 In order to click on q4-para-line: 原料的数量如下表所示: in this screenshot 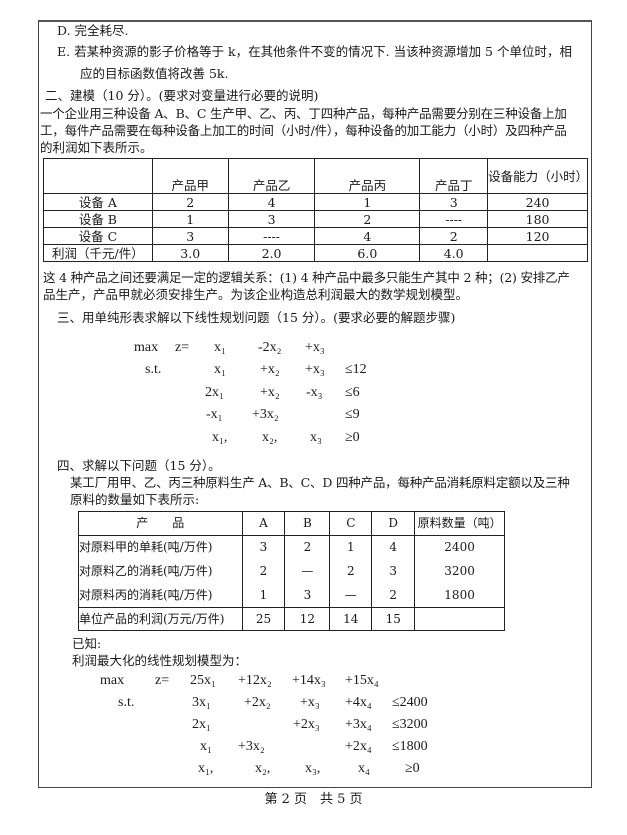, I will do `click(135, 499)`.